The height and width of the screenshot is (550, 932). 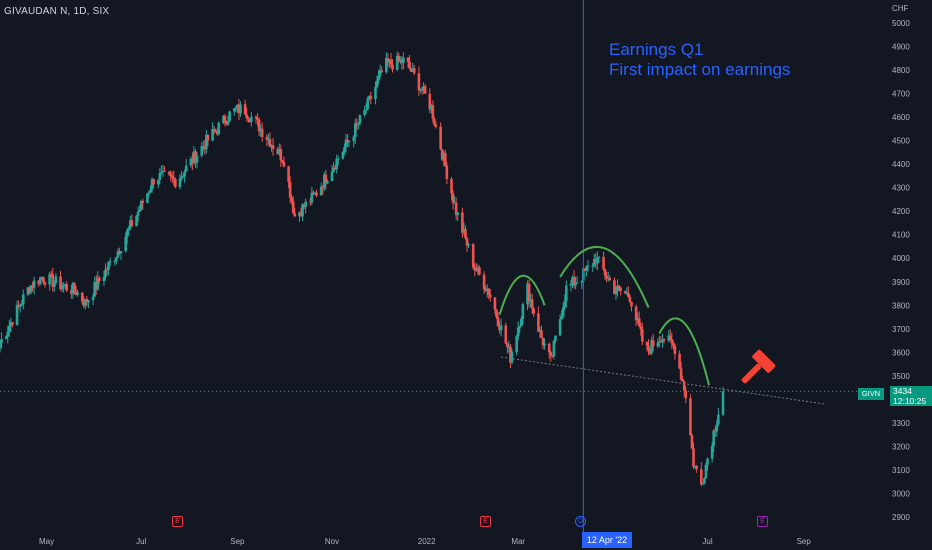 I want to click on price-tick-label: 4600, so click(x=901, y=117).